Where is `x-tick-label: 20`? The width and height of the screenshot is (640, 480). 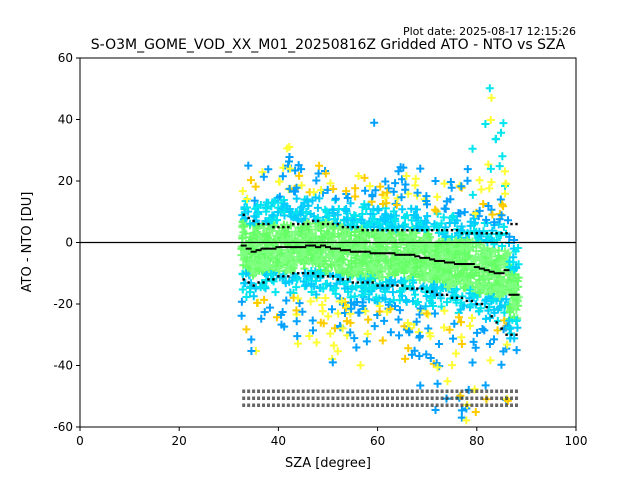
x-tick-label: 20 is located at coordinates (179, 441).